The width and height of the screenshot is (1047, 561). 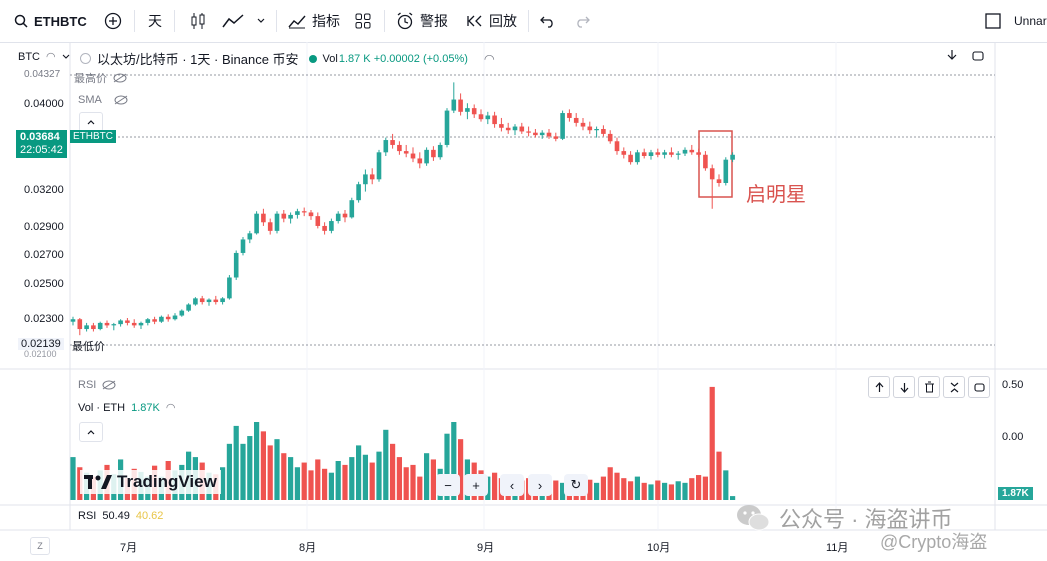 I want to click on loading-icon: ◠, so click(x=170, y=408).